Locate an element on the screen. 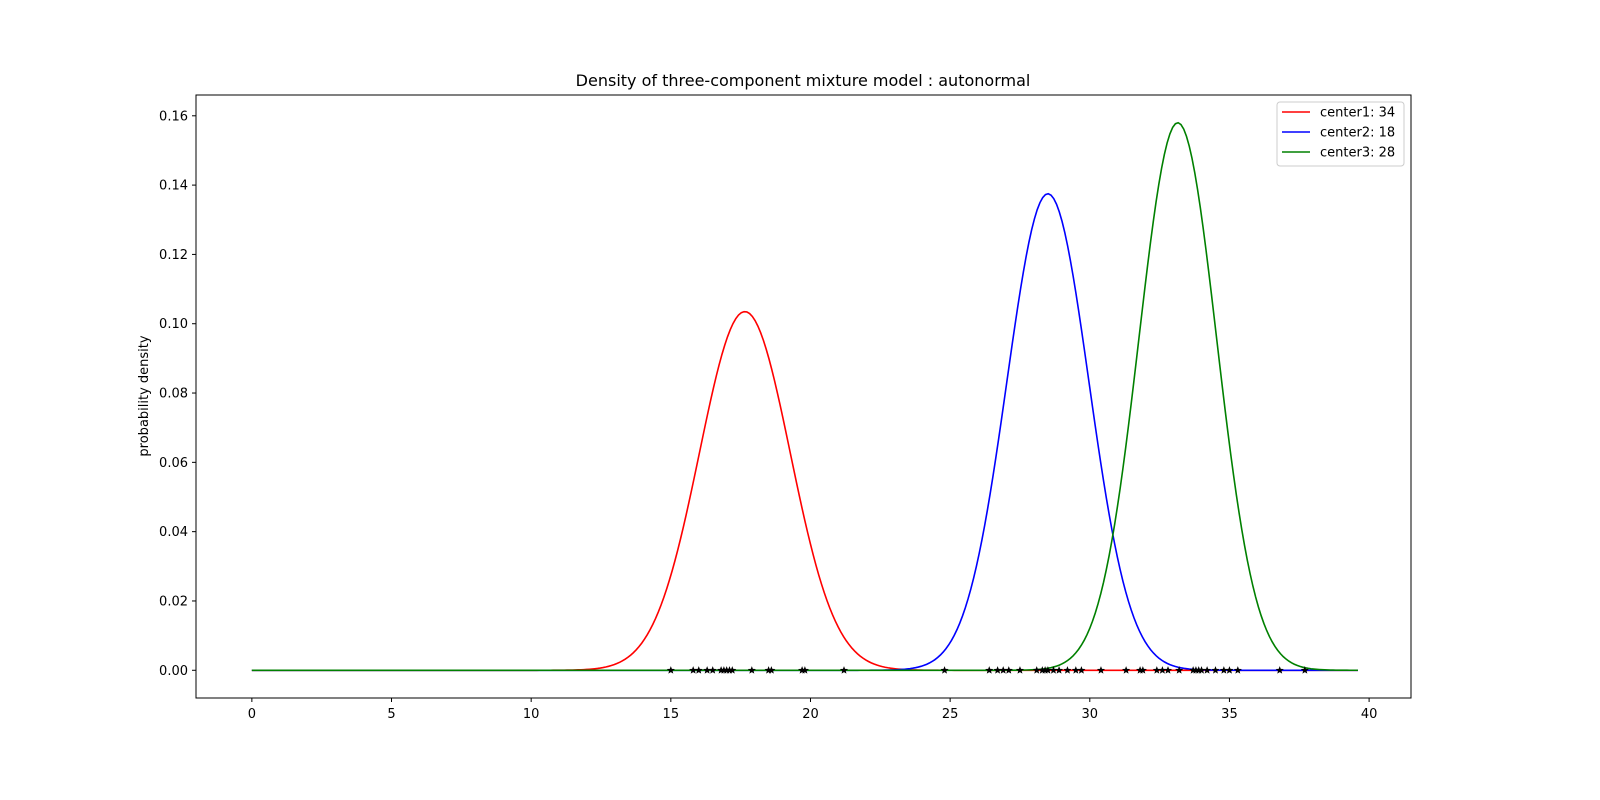  x-tick-label: 0 is located at coordinates (252, 714).